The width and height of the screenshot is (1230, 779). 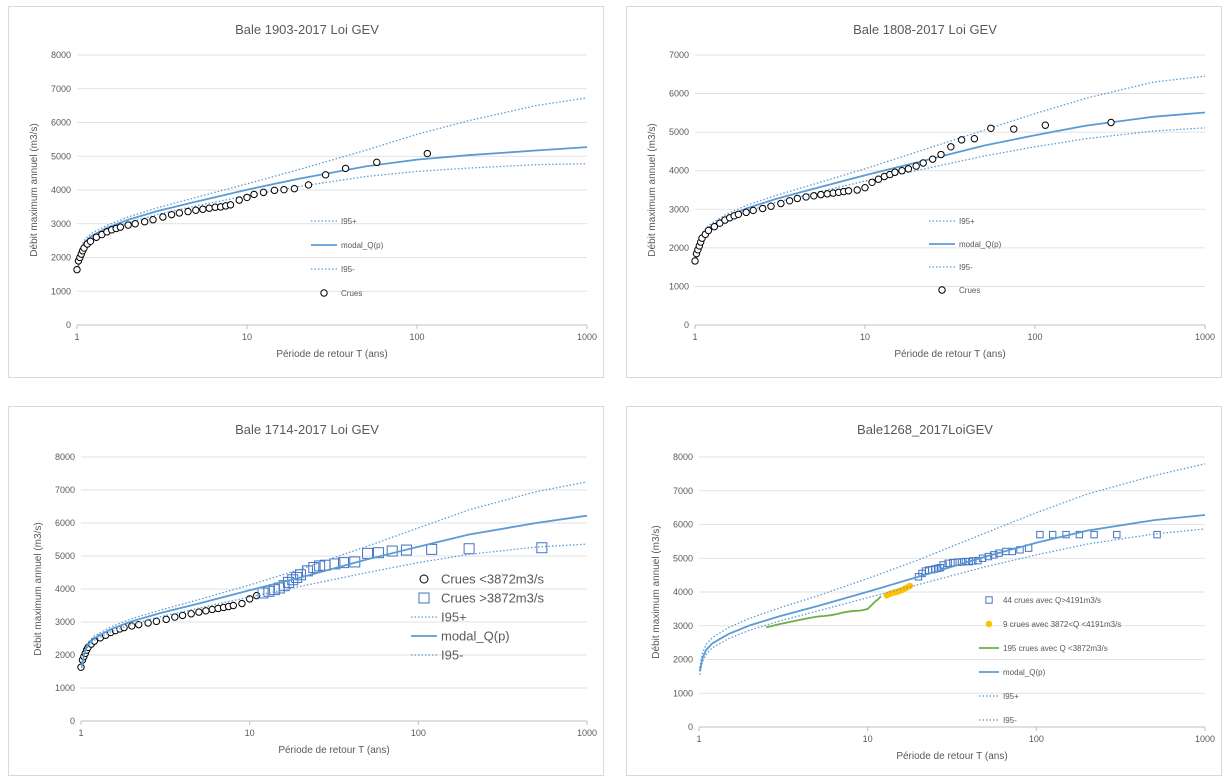 I want to click on series-modal_Q(p), so click(x=950, y=186).